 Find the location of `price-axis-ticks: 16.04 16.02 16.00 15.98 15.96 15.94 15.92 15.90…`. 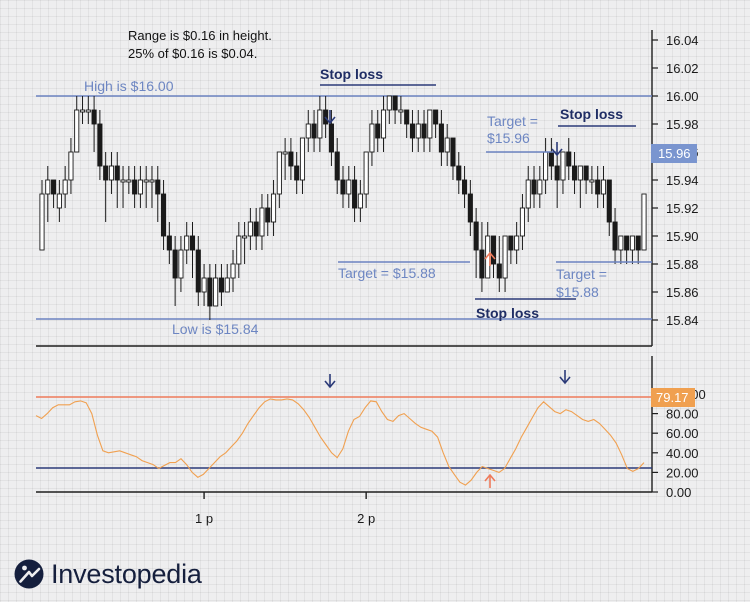

price-axis-ticks: 16.04 16.02 16.00 15.98 15.96 15.94 15.92 15.90… is located at coordinates (675, 180).